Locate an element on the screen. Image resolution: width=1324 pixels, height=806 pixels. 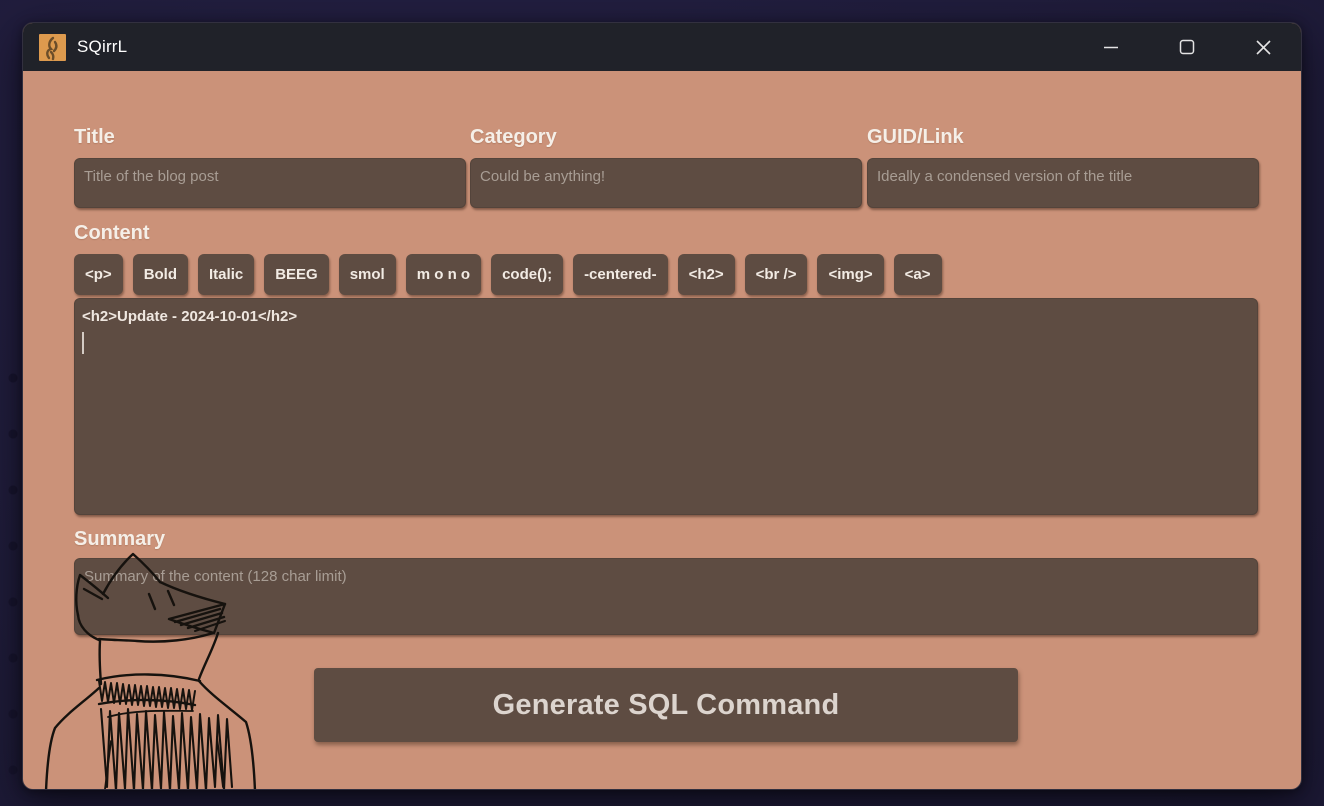
guid-link-input is located at coordinates (1063, 183).